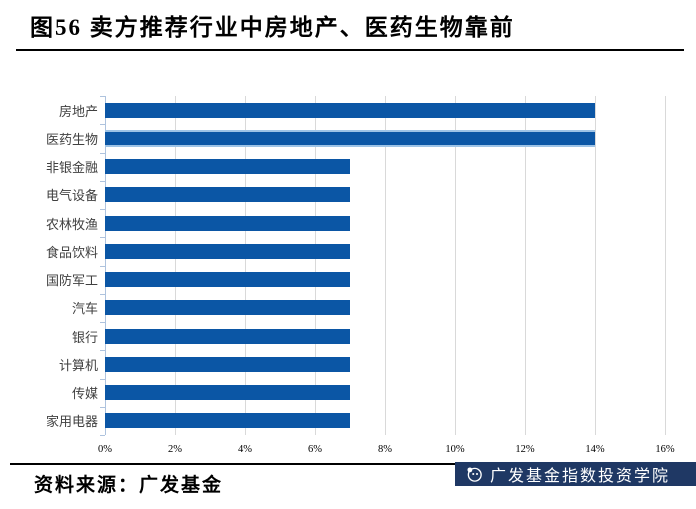 The height and width of the screenshot is (509, 696). Describe the element at coordinates (129, 485) in the screenshot. I see `source-note: 资料来源：广发基金` at that location.